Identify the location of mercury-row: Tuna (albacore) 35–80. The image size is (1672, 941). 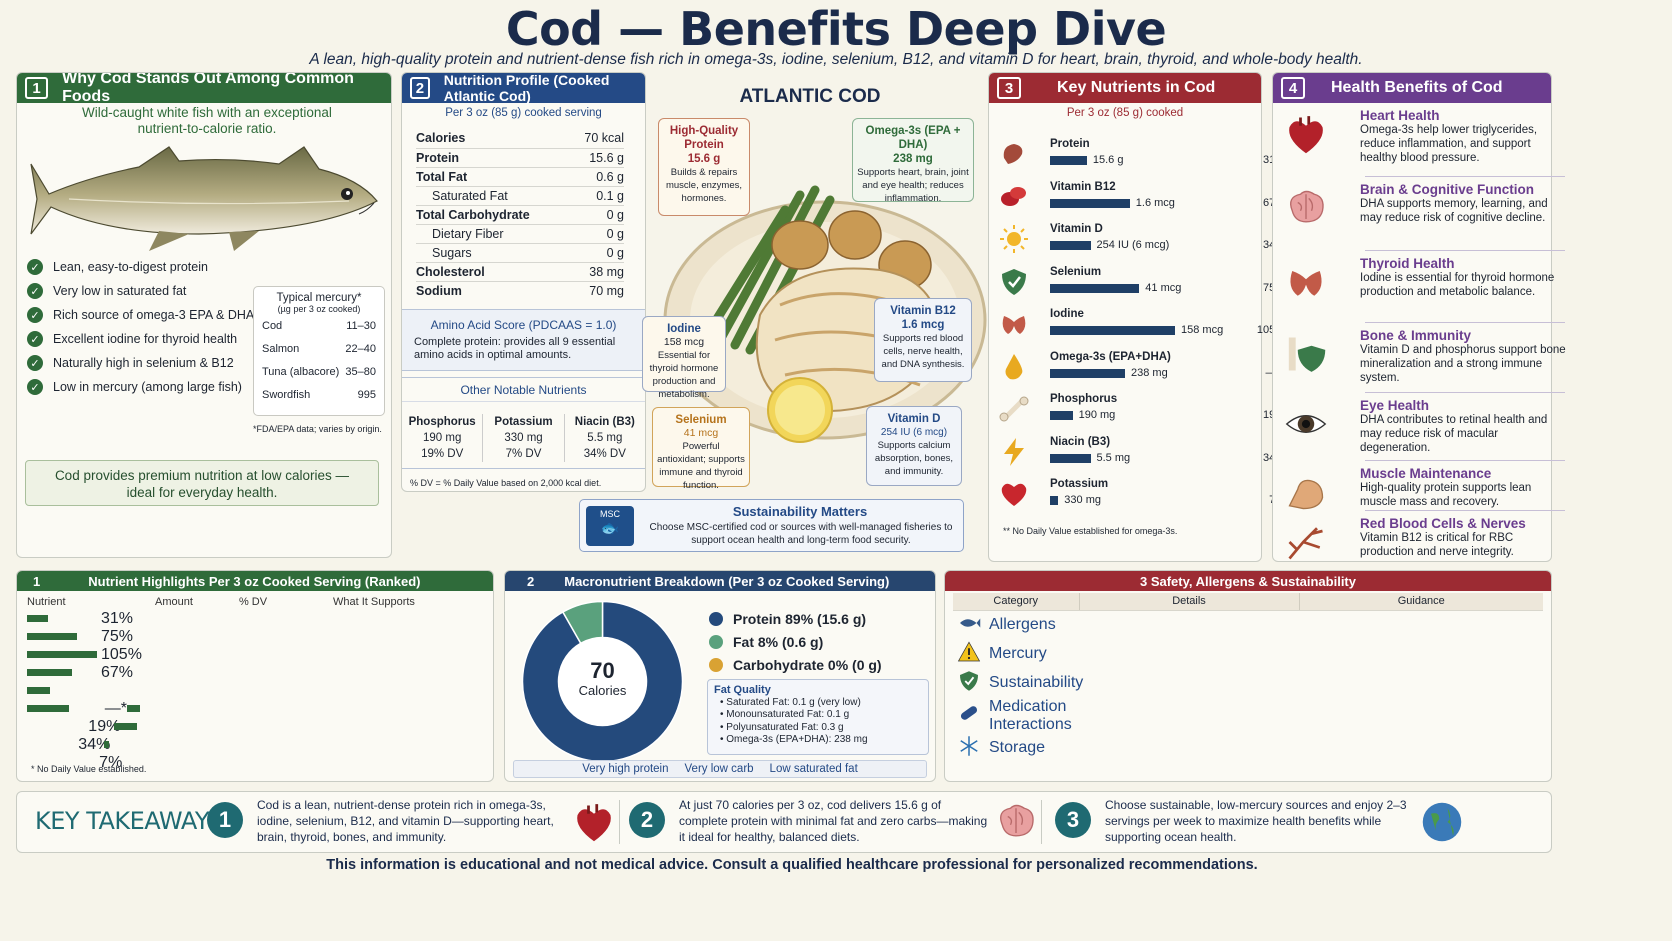
(319, 372).